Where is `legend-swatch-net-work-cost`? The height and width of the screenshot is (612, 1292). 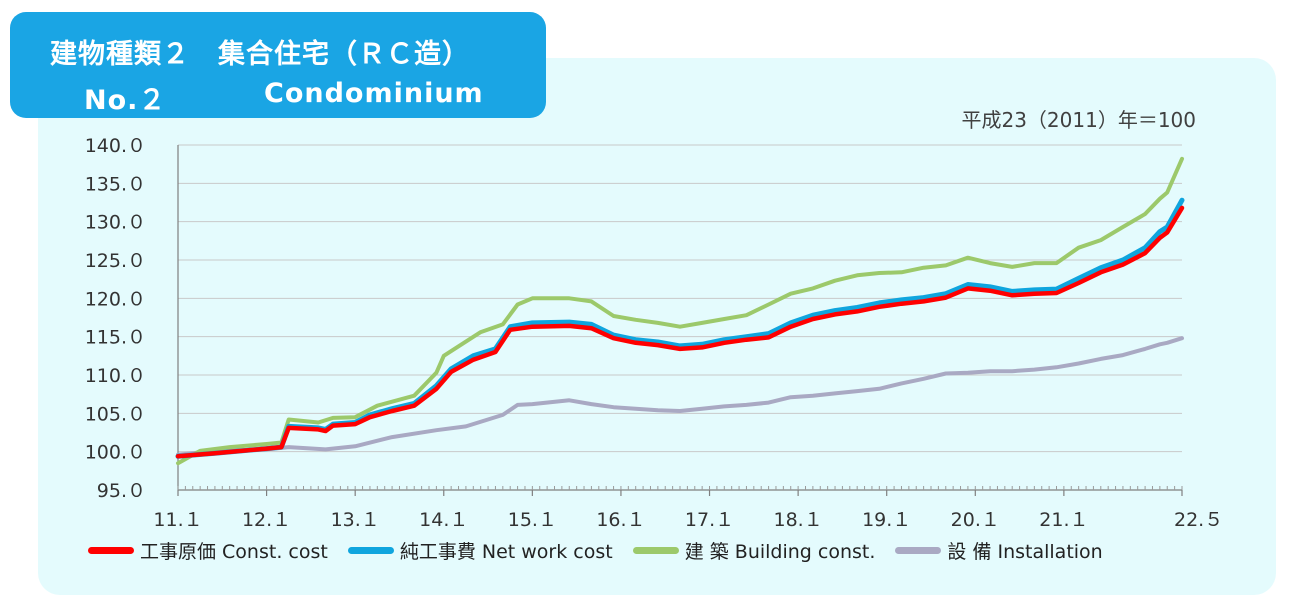 legend-swatch-net-work-cost is located at coordinates (370, 550).